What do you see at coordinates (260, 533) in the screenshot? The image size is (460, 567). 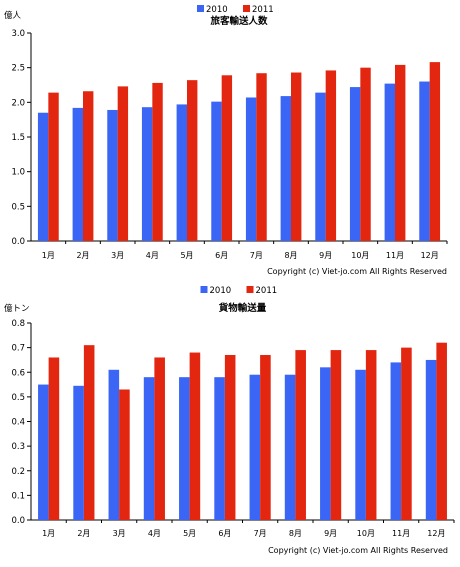 I see `chart1-xtick-label: 7月` at bounding box center [260, 533].